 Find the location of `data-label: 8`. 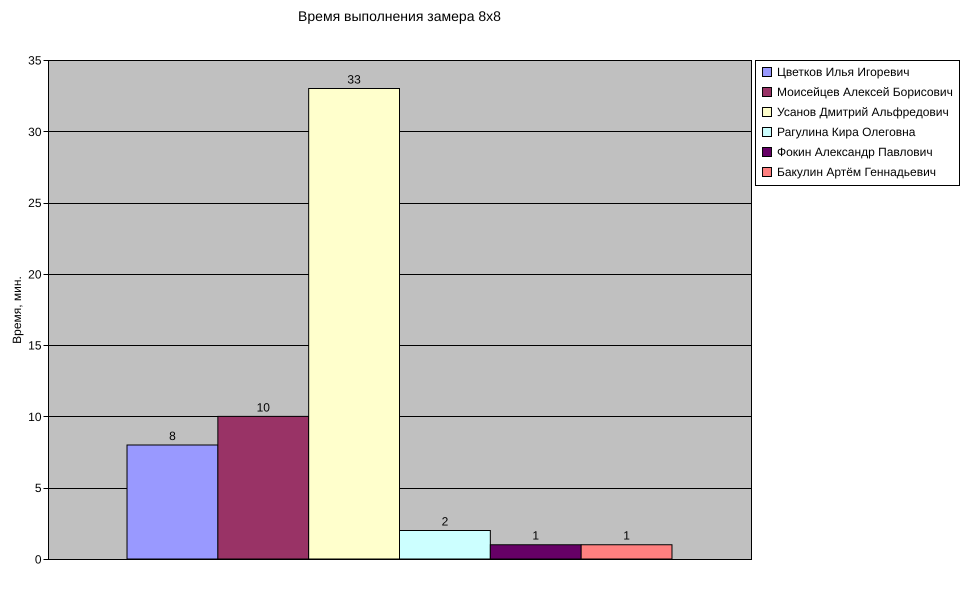

data-label: 8 is located at coordinates (172, 435).